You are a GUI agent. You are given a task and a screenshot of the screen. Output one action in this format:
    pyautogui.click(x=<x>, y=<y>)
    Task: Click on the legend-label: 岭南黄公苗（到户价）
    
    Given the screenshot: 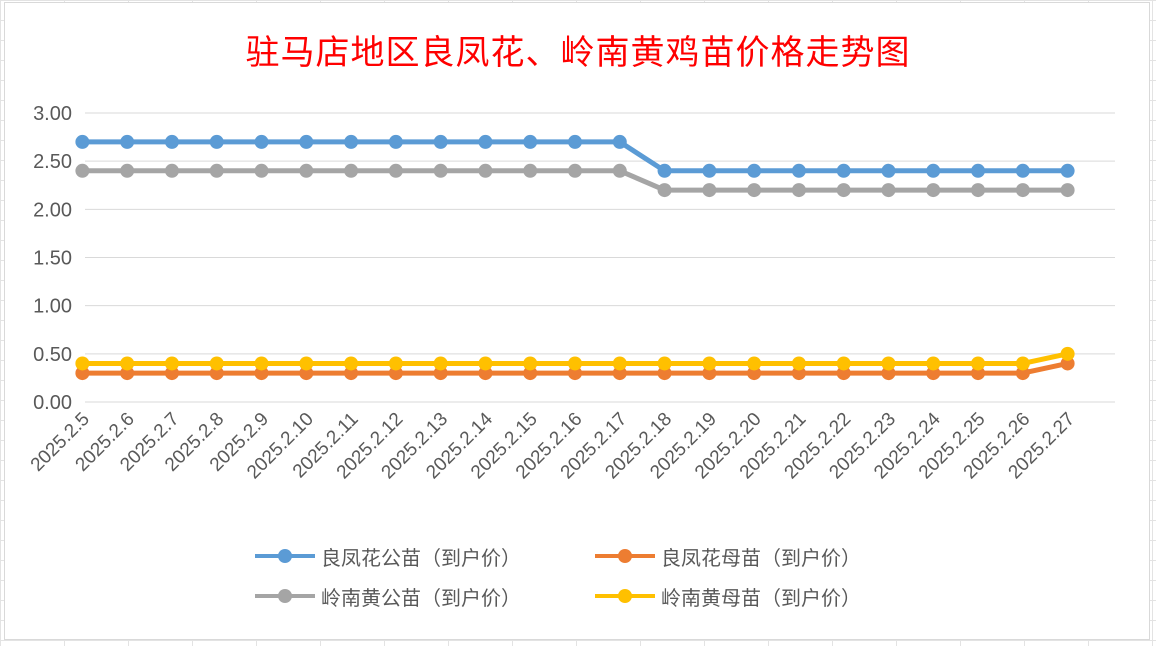 What is the action you would take?
    pyautogui.click(x=421, y=597)
    